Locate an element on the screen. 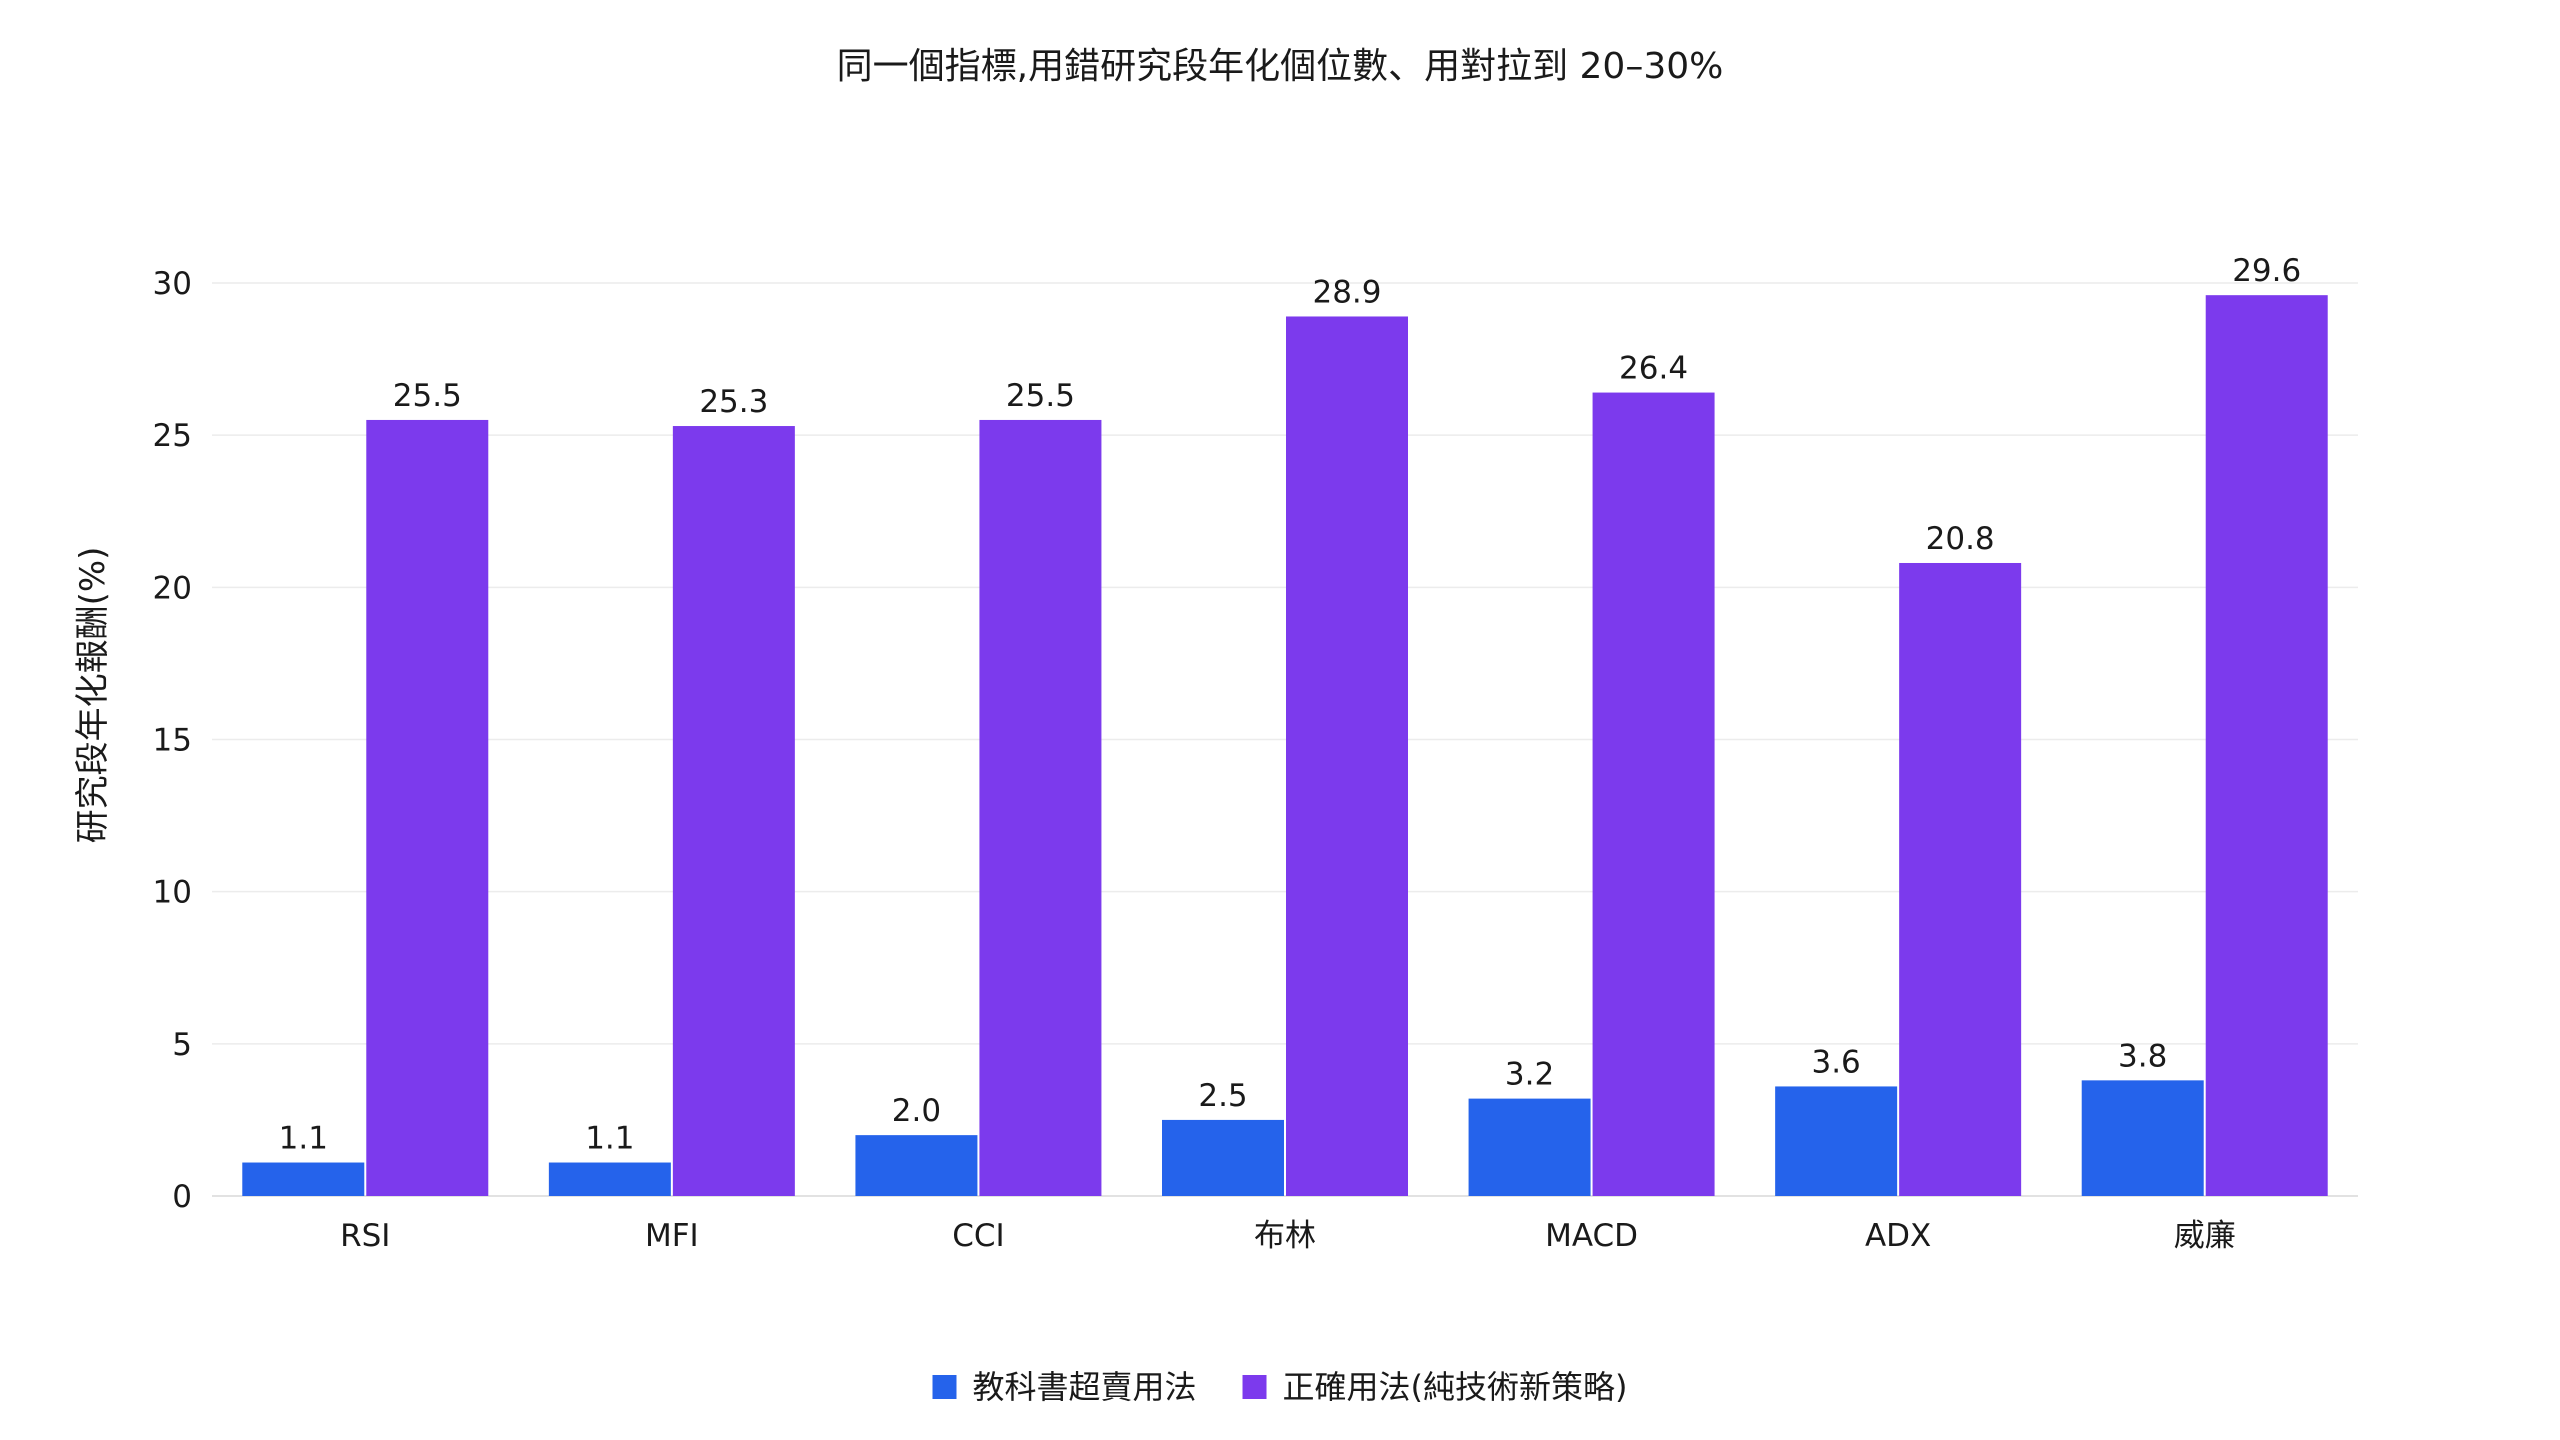  y-tick-label: 15 is located at coordinates (172, 741).